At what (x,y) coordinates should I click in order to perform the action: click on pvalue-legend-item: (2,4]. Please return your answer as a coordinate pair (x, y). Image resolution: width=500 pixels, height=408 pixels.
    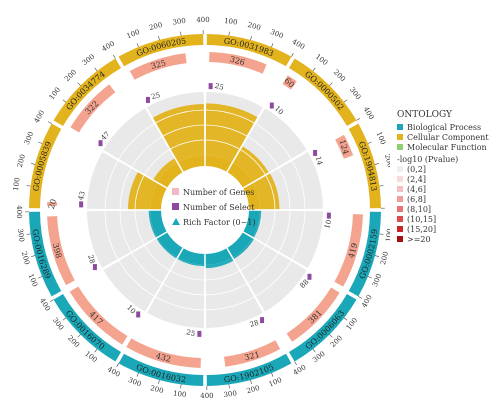
    Looking at the image, I should click on (447, 179).